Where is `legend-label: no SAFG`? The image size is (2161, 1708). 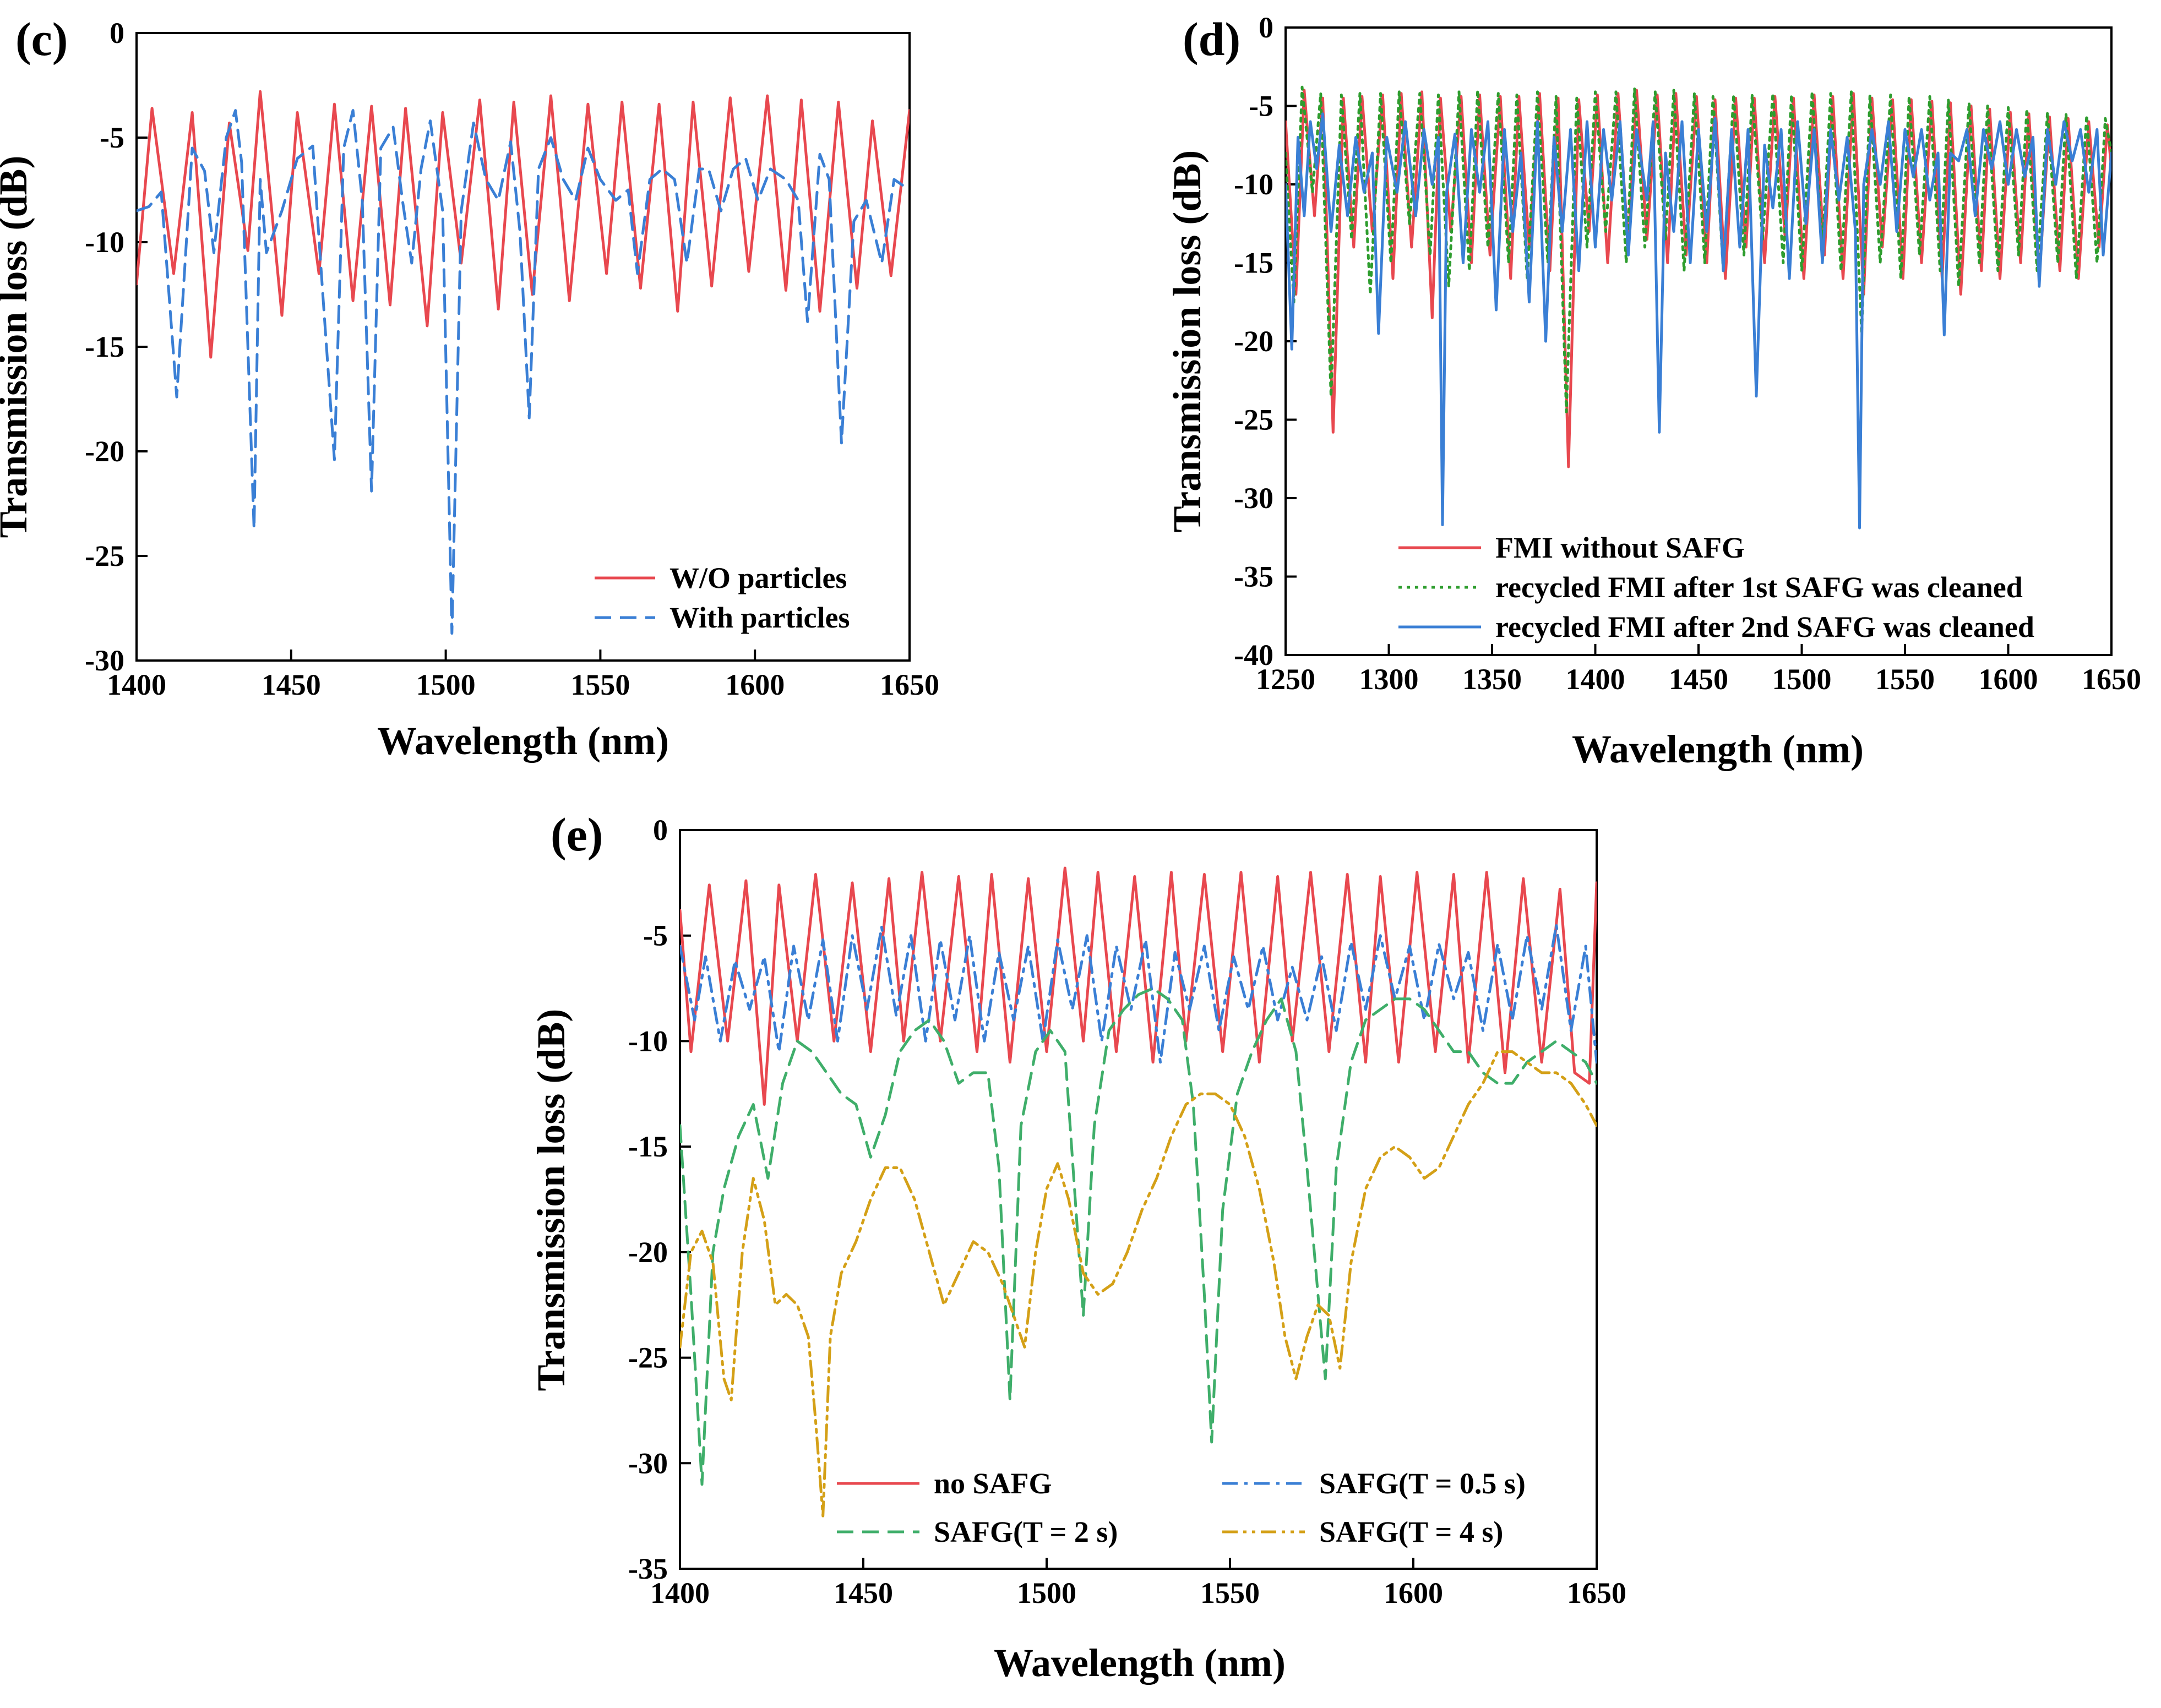
legend-label: no SAFG is located at coordinates (993, 1484).